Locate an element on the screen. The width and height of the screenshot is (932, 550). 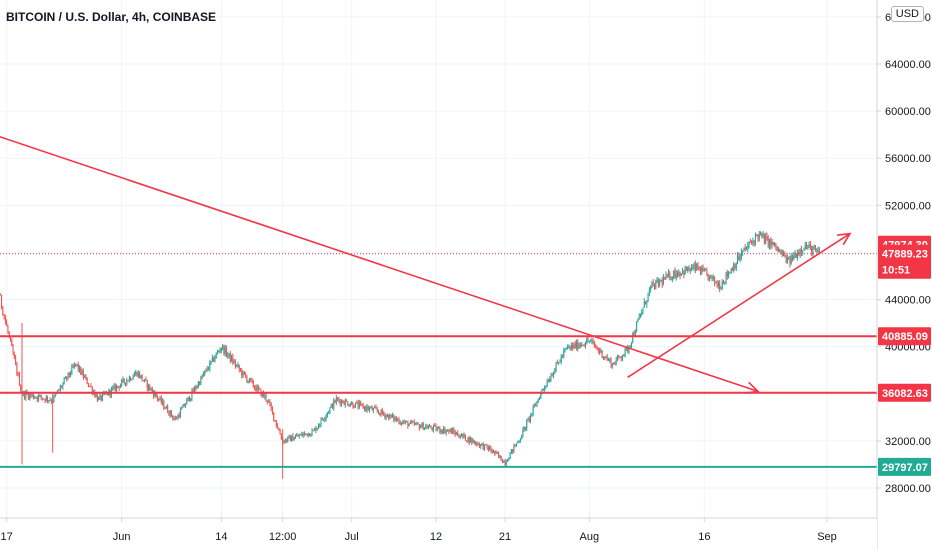
time-axis-background is located at coordinates (438, 534).